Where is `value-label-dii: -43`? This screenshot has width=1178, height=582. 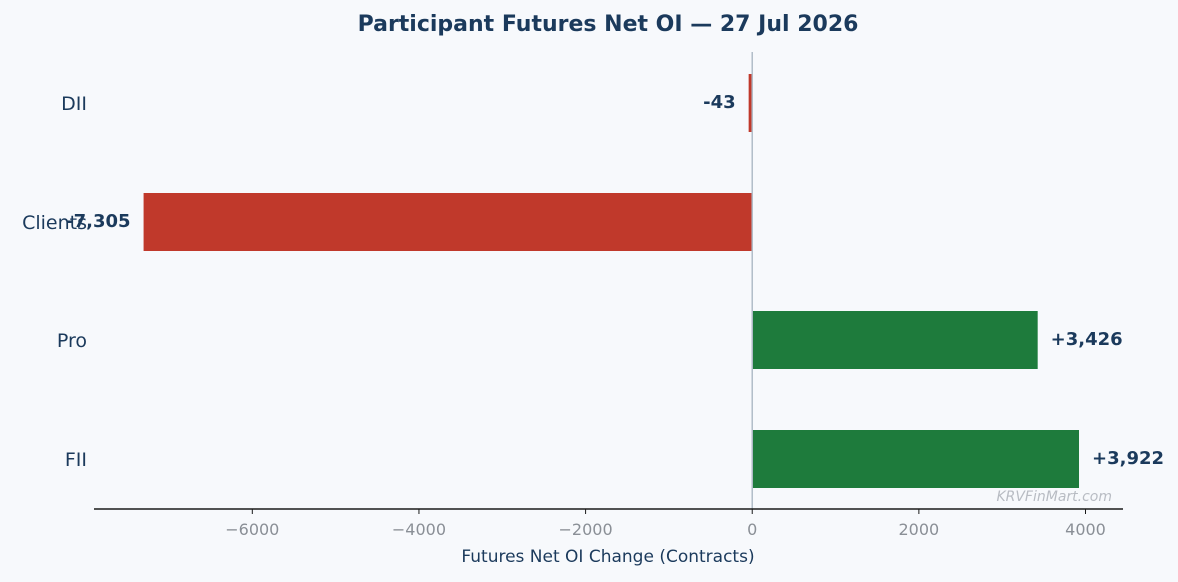
value-label-dii: -43 is located at coordinates (719, 102).